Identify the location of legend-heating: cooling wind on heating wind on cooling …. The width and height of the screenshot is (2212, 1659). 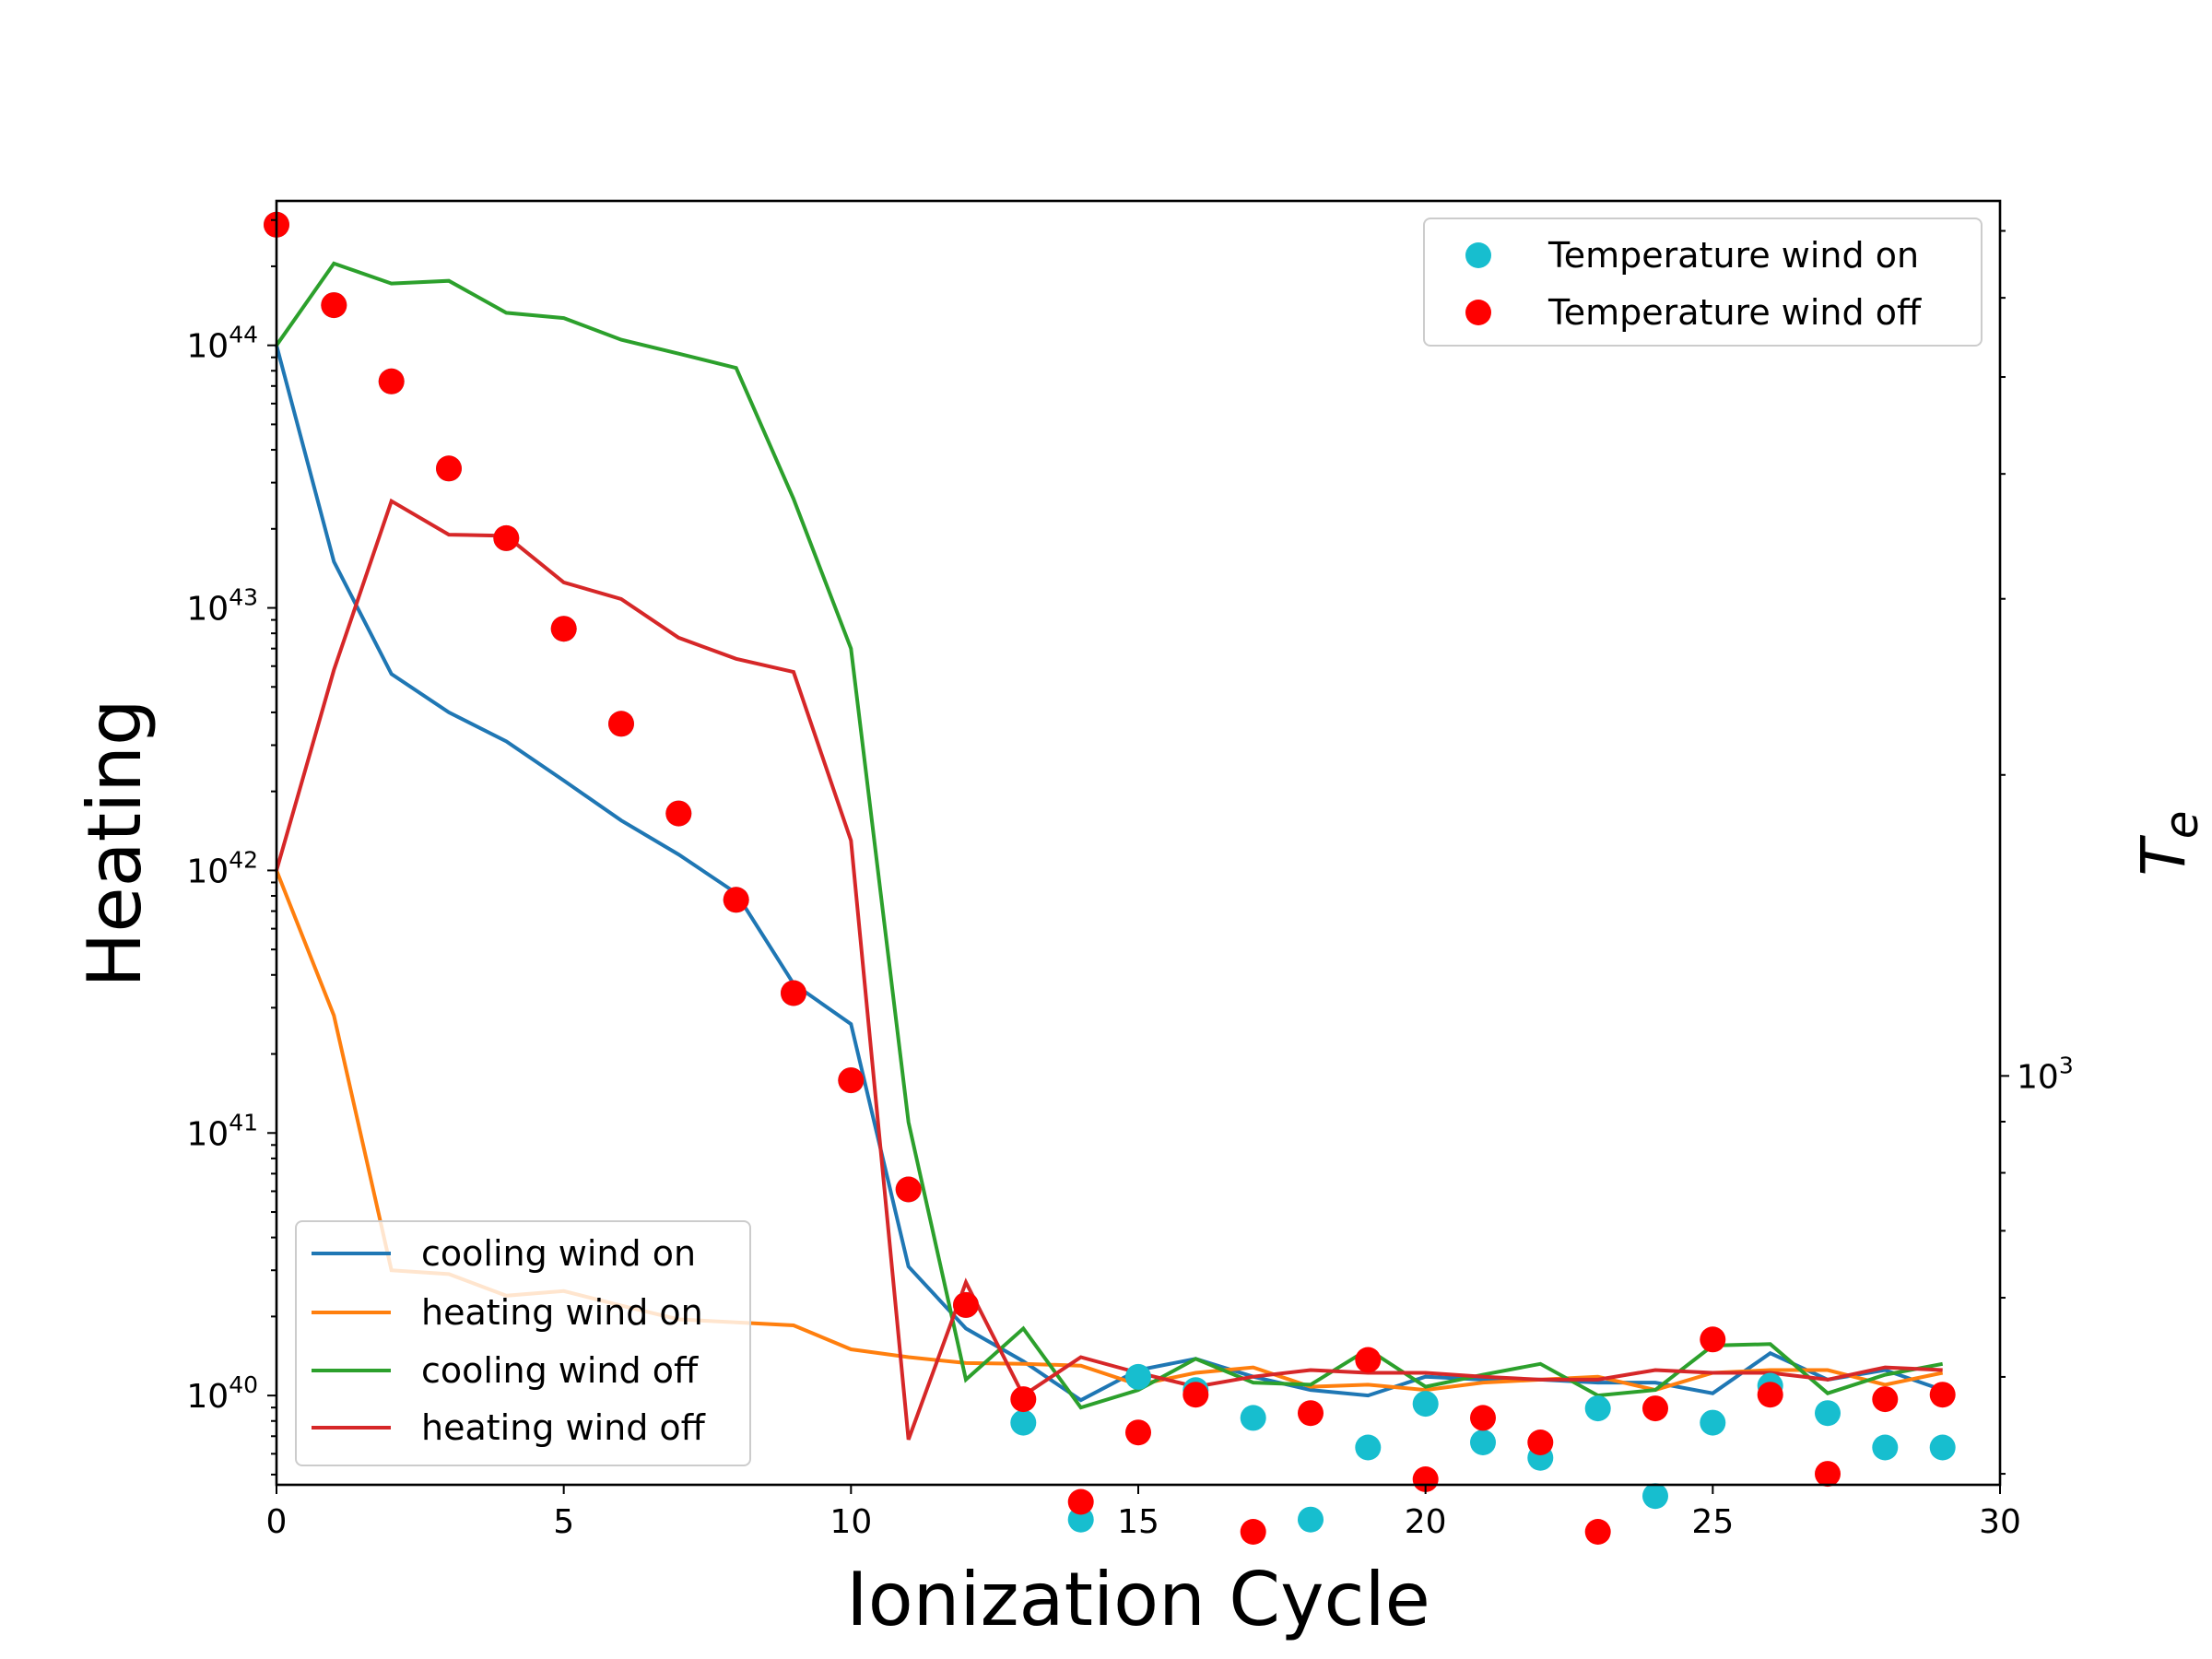
(523, 1343).